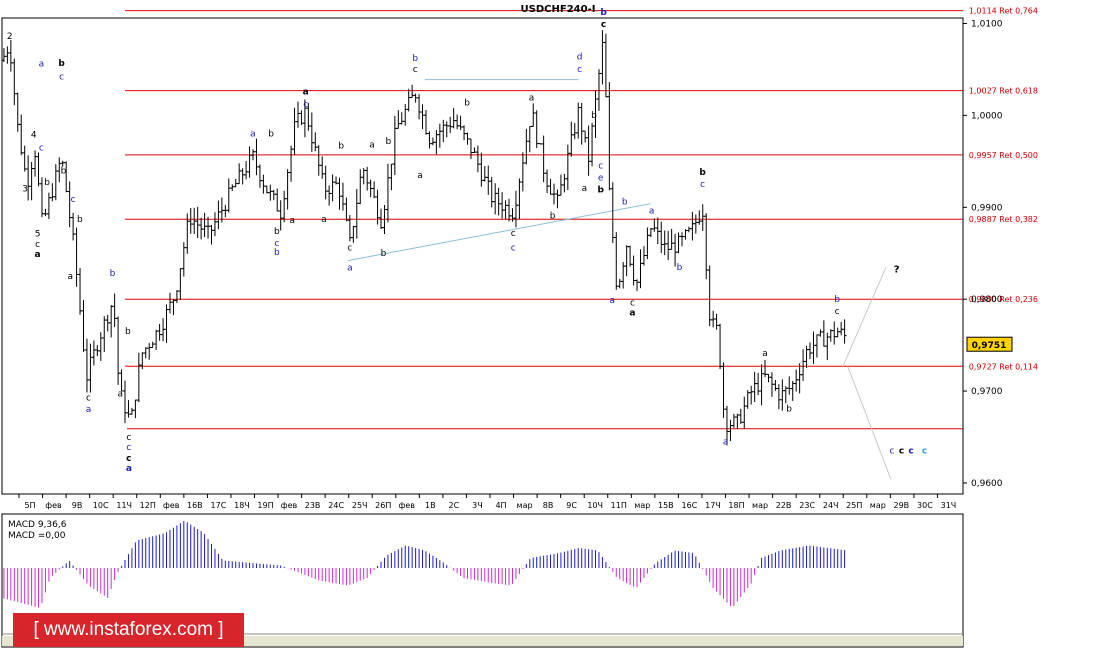 This screenshot has width=1117, height=663. What do you see at coordinates (195, 505) in the screenshot?
I see `time-tick-label: 16В` at bounding box center [195, 505].